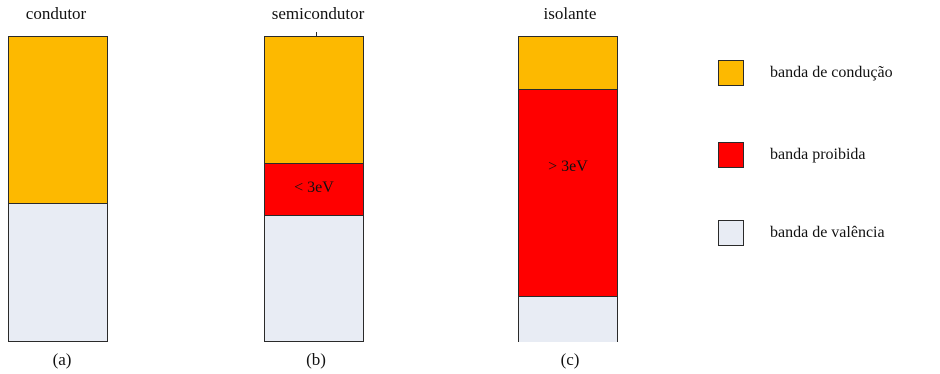  What do you see at coordinates (316, 359) in the screenshot?
I see `column-label-b: (b)` at bounding box center [316, 359].